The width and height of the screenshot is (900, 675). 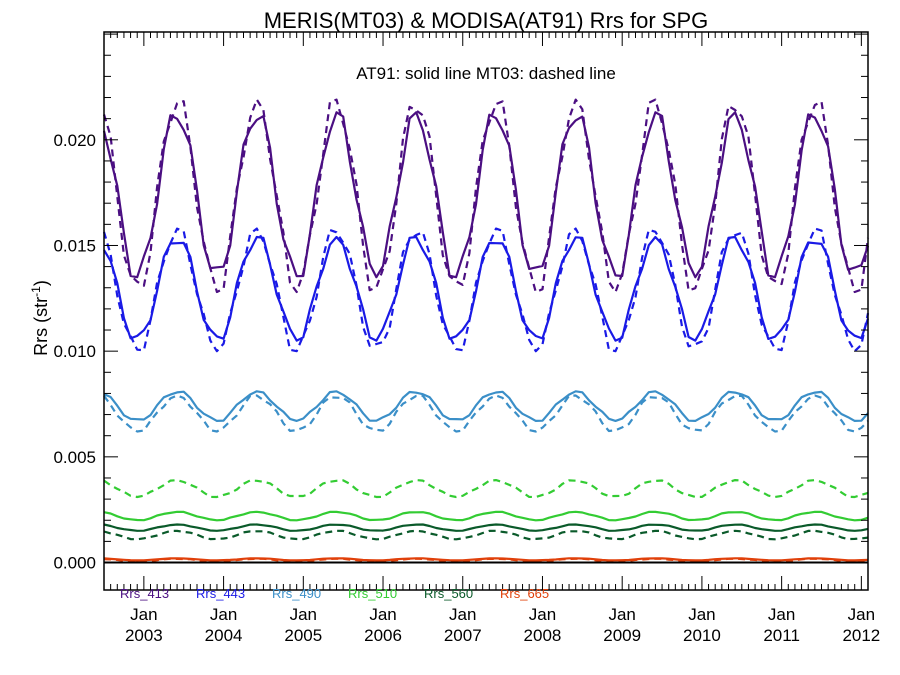 I want to click on series-line-rrs-490-mt03, so click(x=486, y=413).